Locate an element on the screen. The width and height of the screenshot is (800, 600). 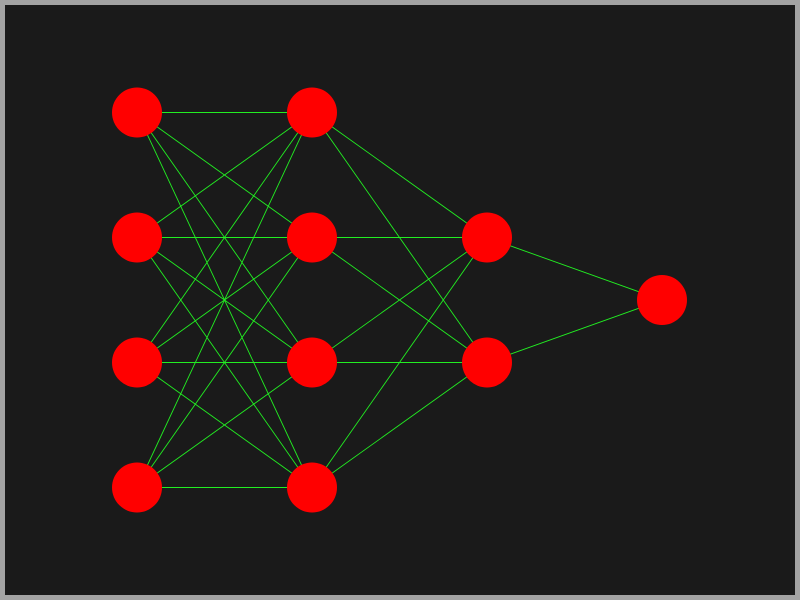
edge-l3n1-l4n1 is located at coordinates (574, 269).